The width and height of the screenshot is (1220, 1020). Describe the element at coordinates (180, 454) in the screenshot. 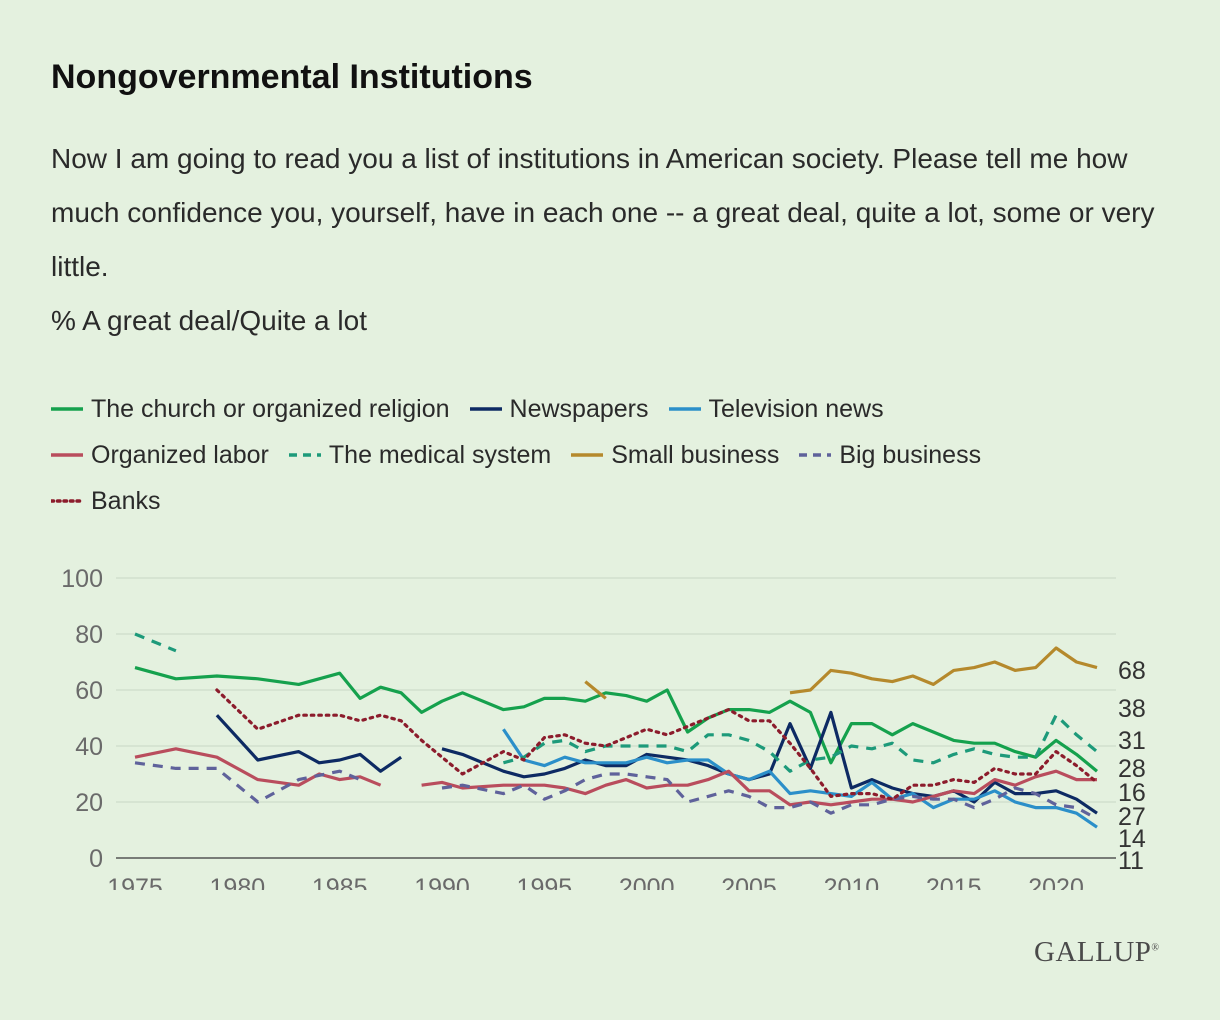

I see `legend-label-organized-labor: Organized labor` at that location.